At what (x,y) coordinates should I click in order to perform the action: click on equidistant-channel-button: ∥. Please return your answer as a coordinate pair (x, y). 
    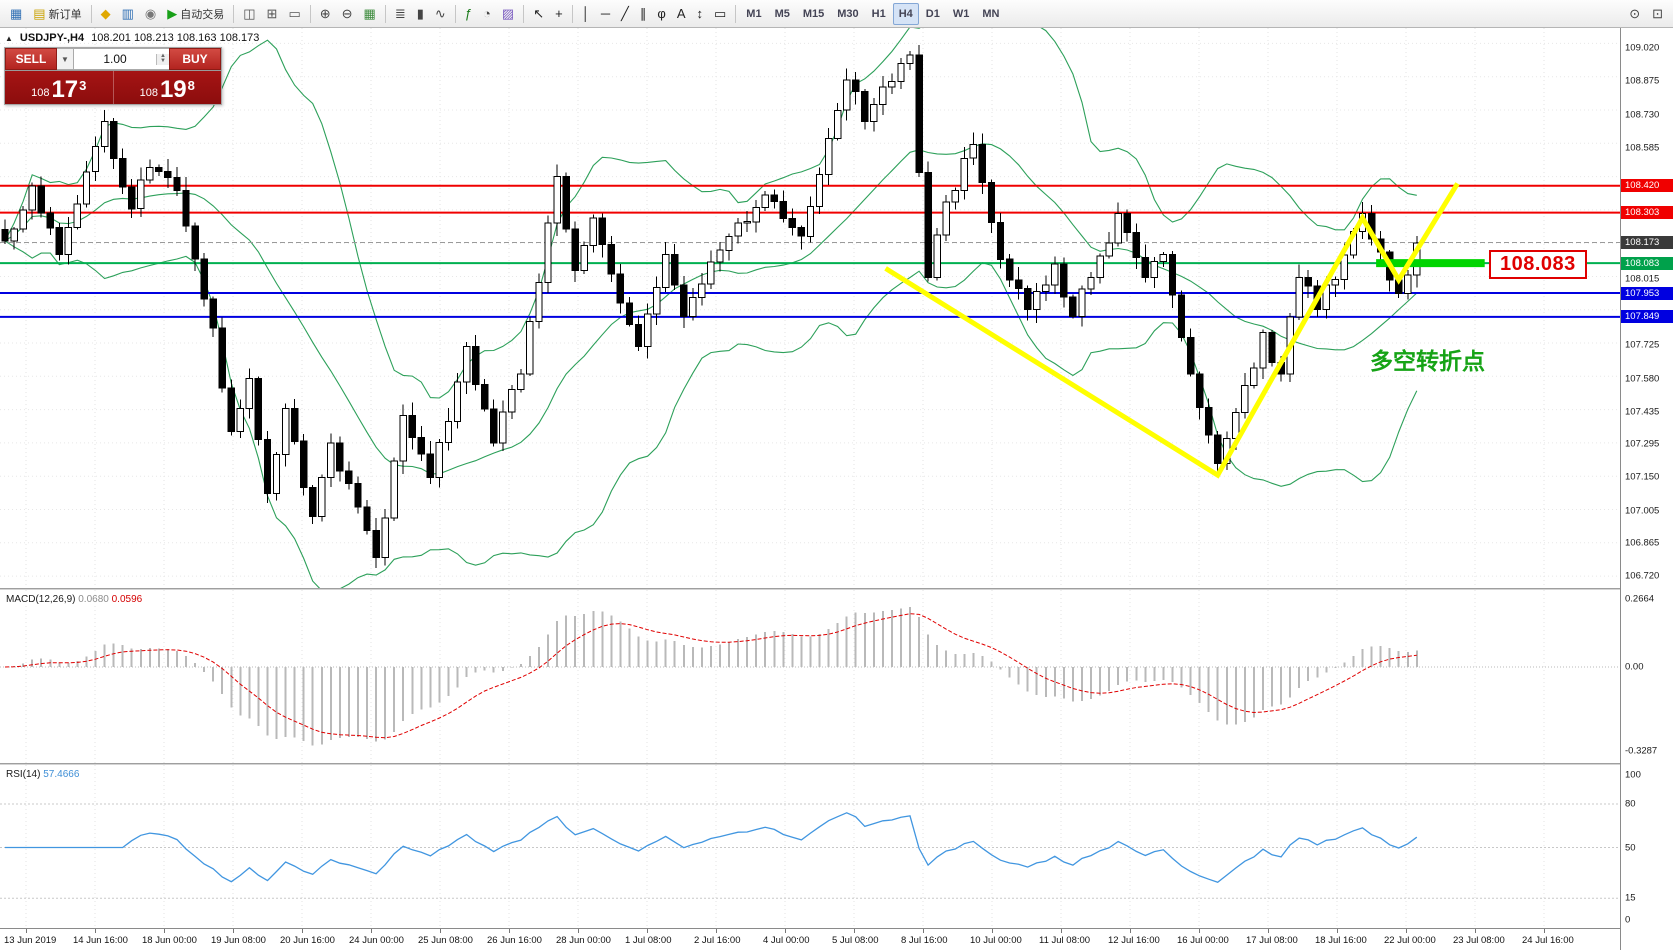
    Looking at the image, I should click on (643, 14).